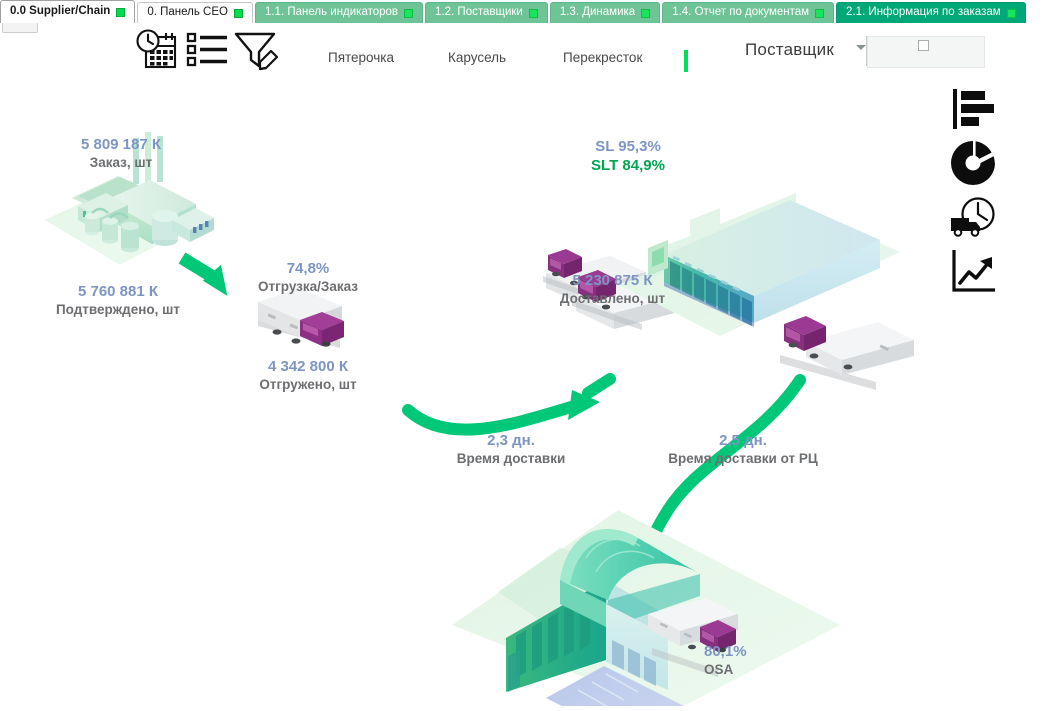  I want to click on store-illustration, so click(646, 610).